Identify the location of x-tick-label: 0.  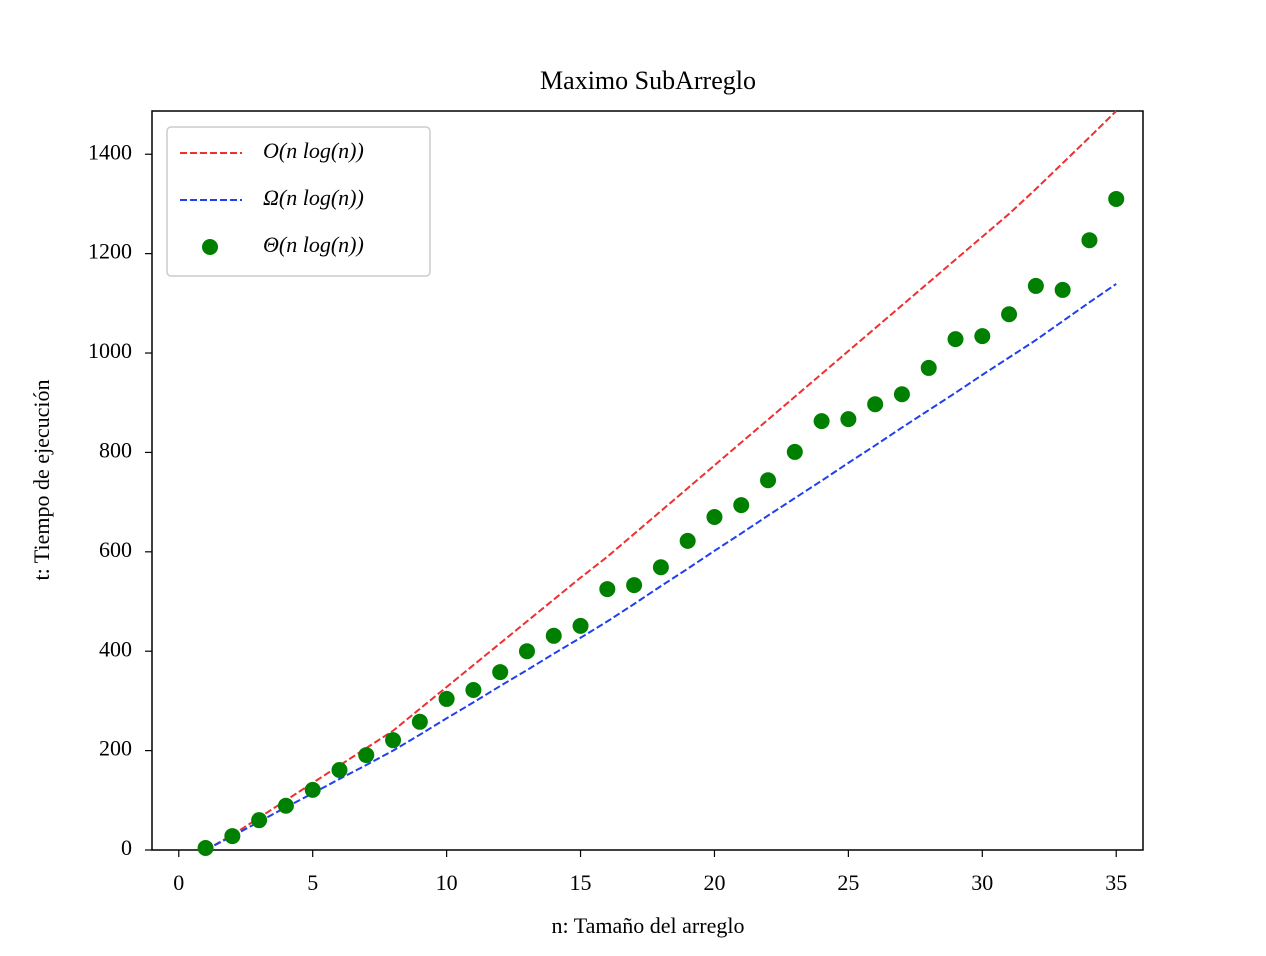
(178, 882).